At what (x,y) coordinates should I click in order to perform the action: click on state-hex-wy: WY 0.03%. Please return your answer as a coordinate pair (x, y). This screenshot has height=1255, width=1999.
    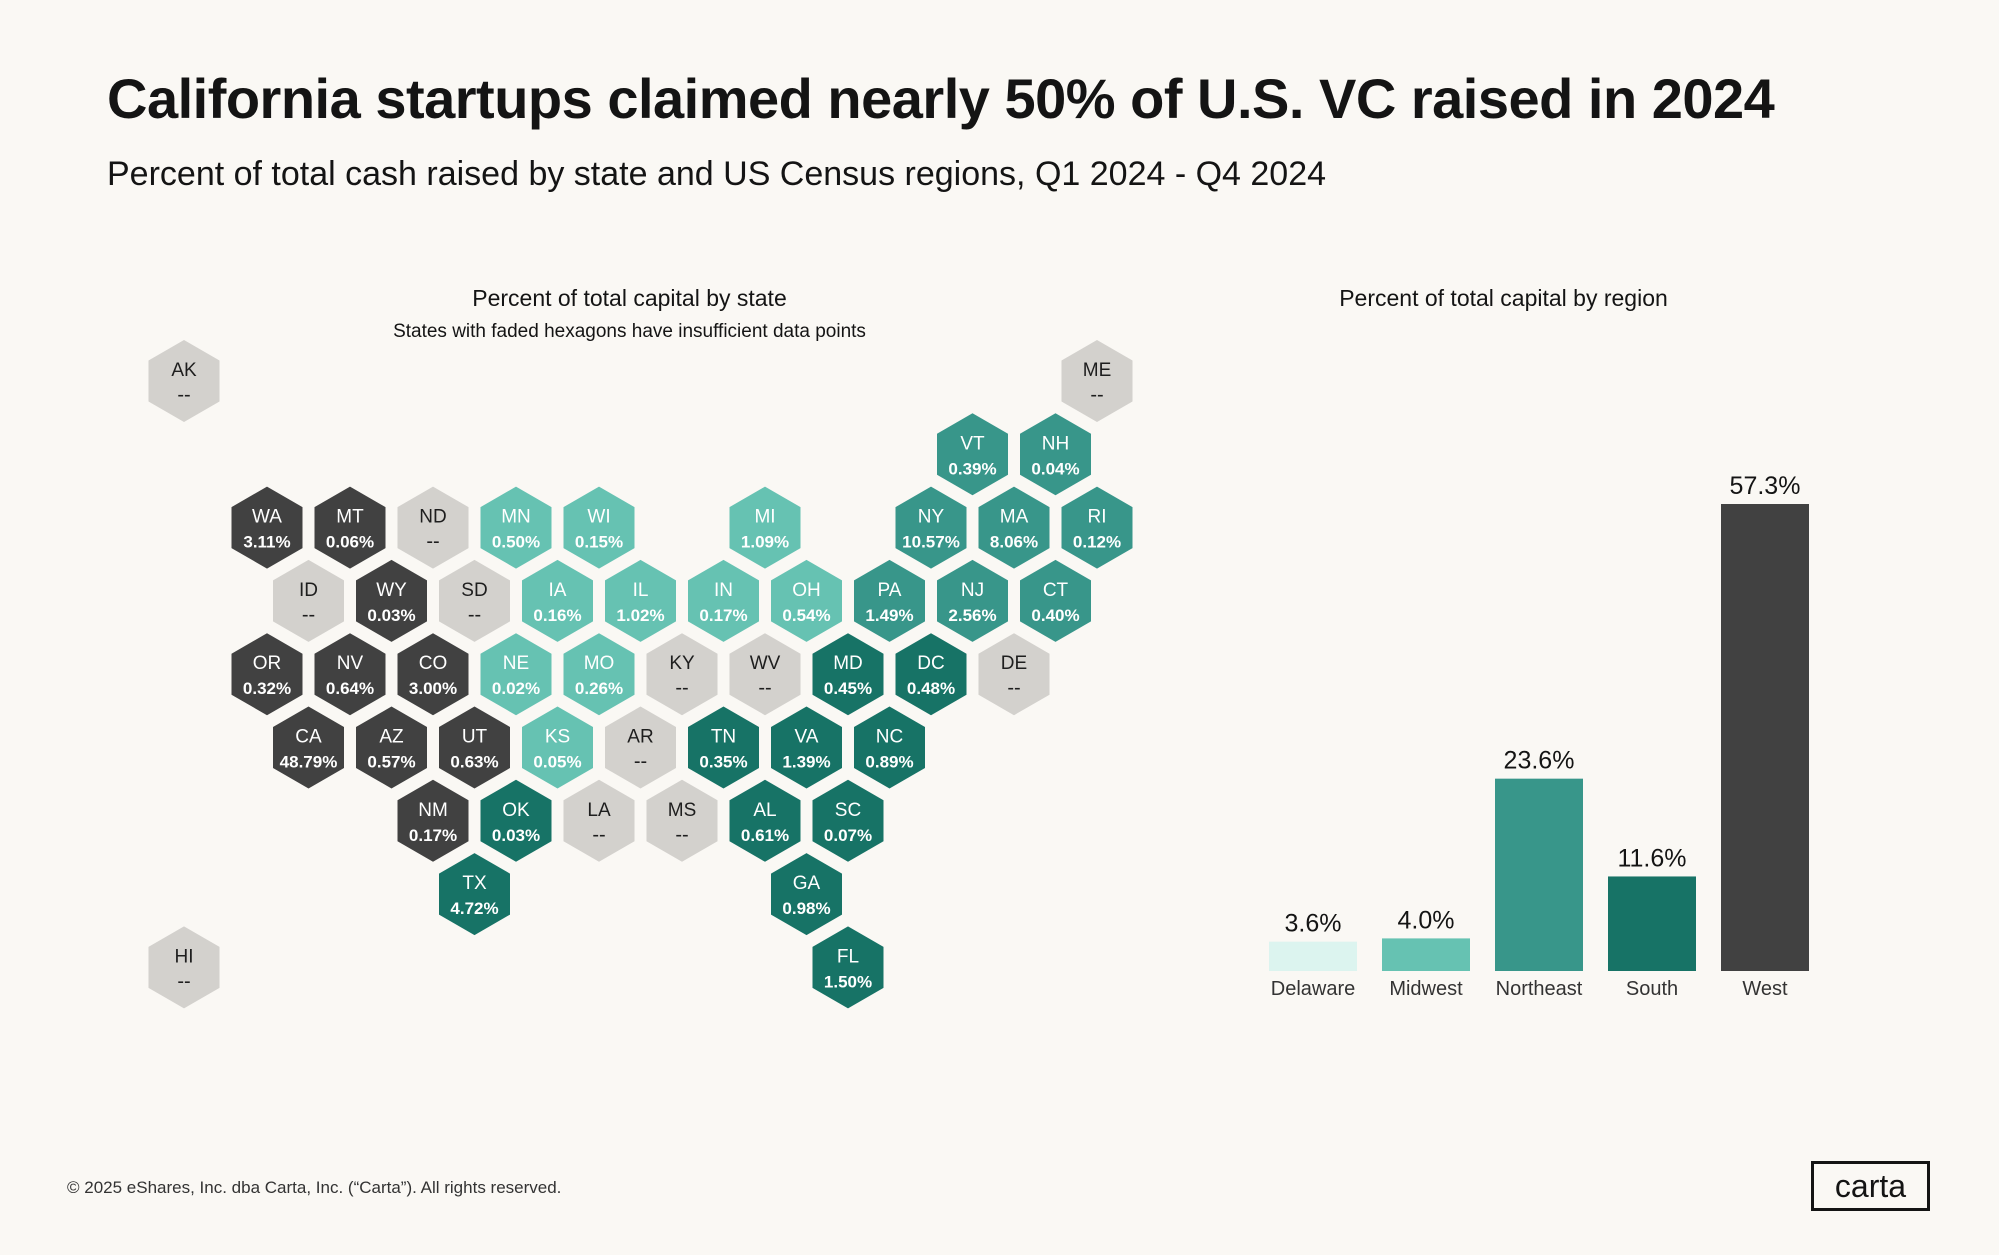
    Looking at the image, I should click on (391, 600).